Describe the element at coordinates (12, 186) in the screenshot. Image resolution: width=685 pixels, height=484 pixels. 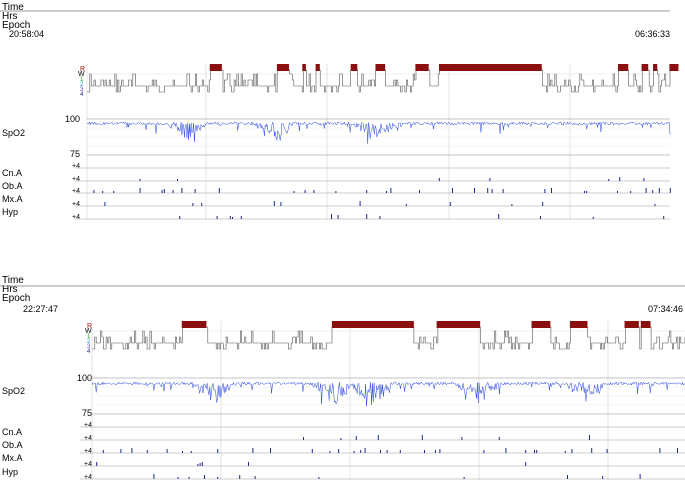
I see `event-row-label-oba: Ob.A` at that location.